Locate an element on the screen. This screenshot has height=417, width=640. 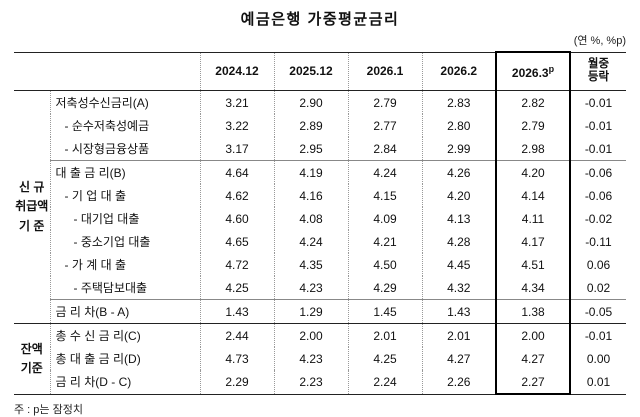
rate-value: 4.15 is located at coordinates (384, 195).